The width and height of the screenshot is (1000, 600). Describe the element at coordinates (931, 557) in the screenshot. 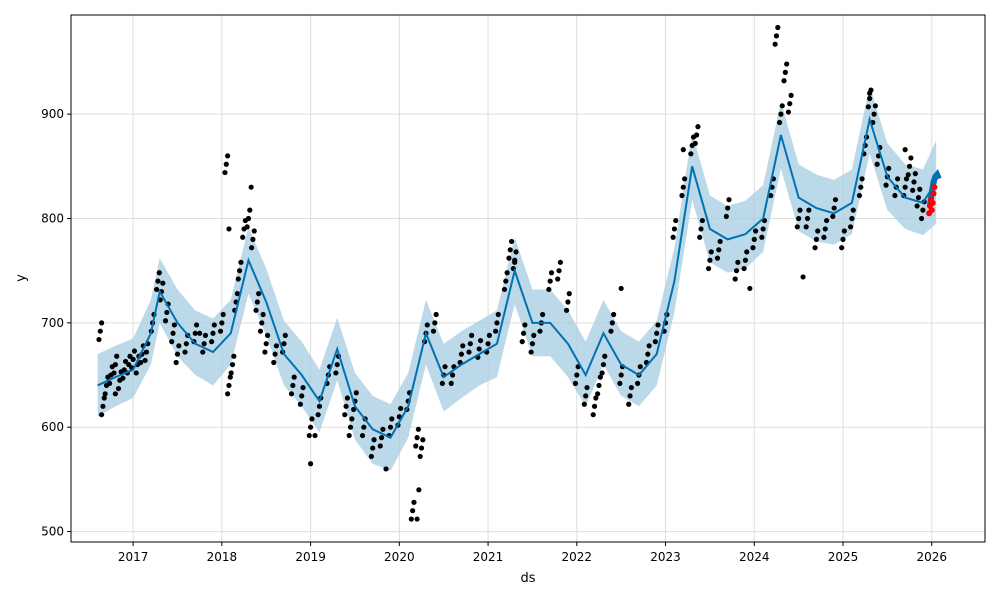

I see `x-tick-label: 2026` at that location.